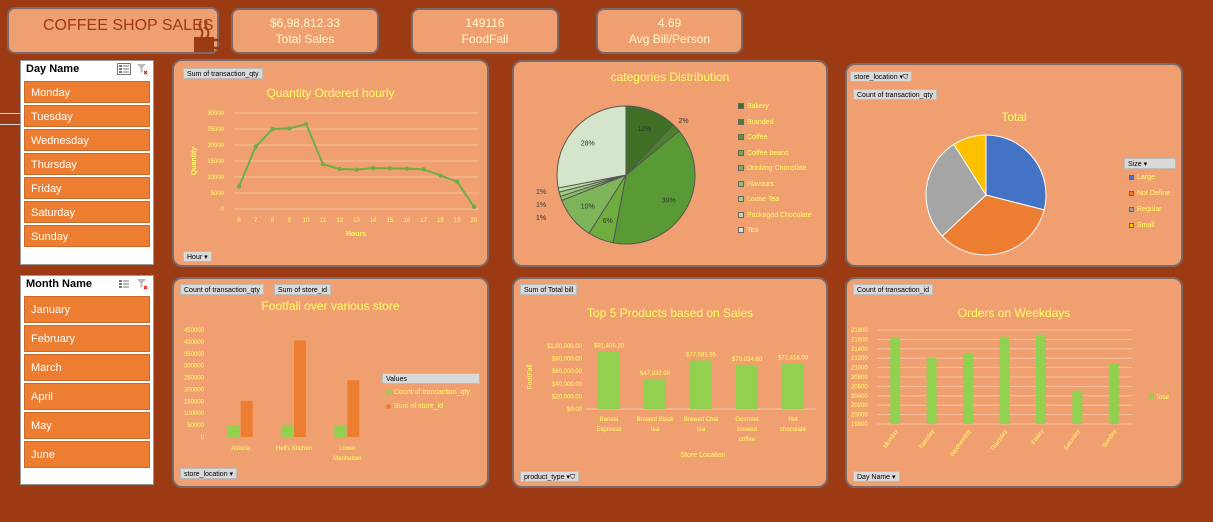 The image size is (1213, 522). Describe the element at coordinates (339, 221) in the screenshot. I see `x-tick-label: 12` at that location.